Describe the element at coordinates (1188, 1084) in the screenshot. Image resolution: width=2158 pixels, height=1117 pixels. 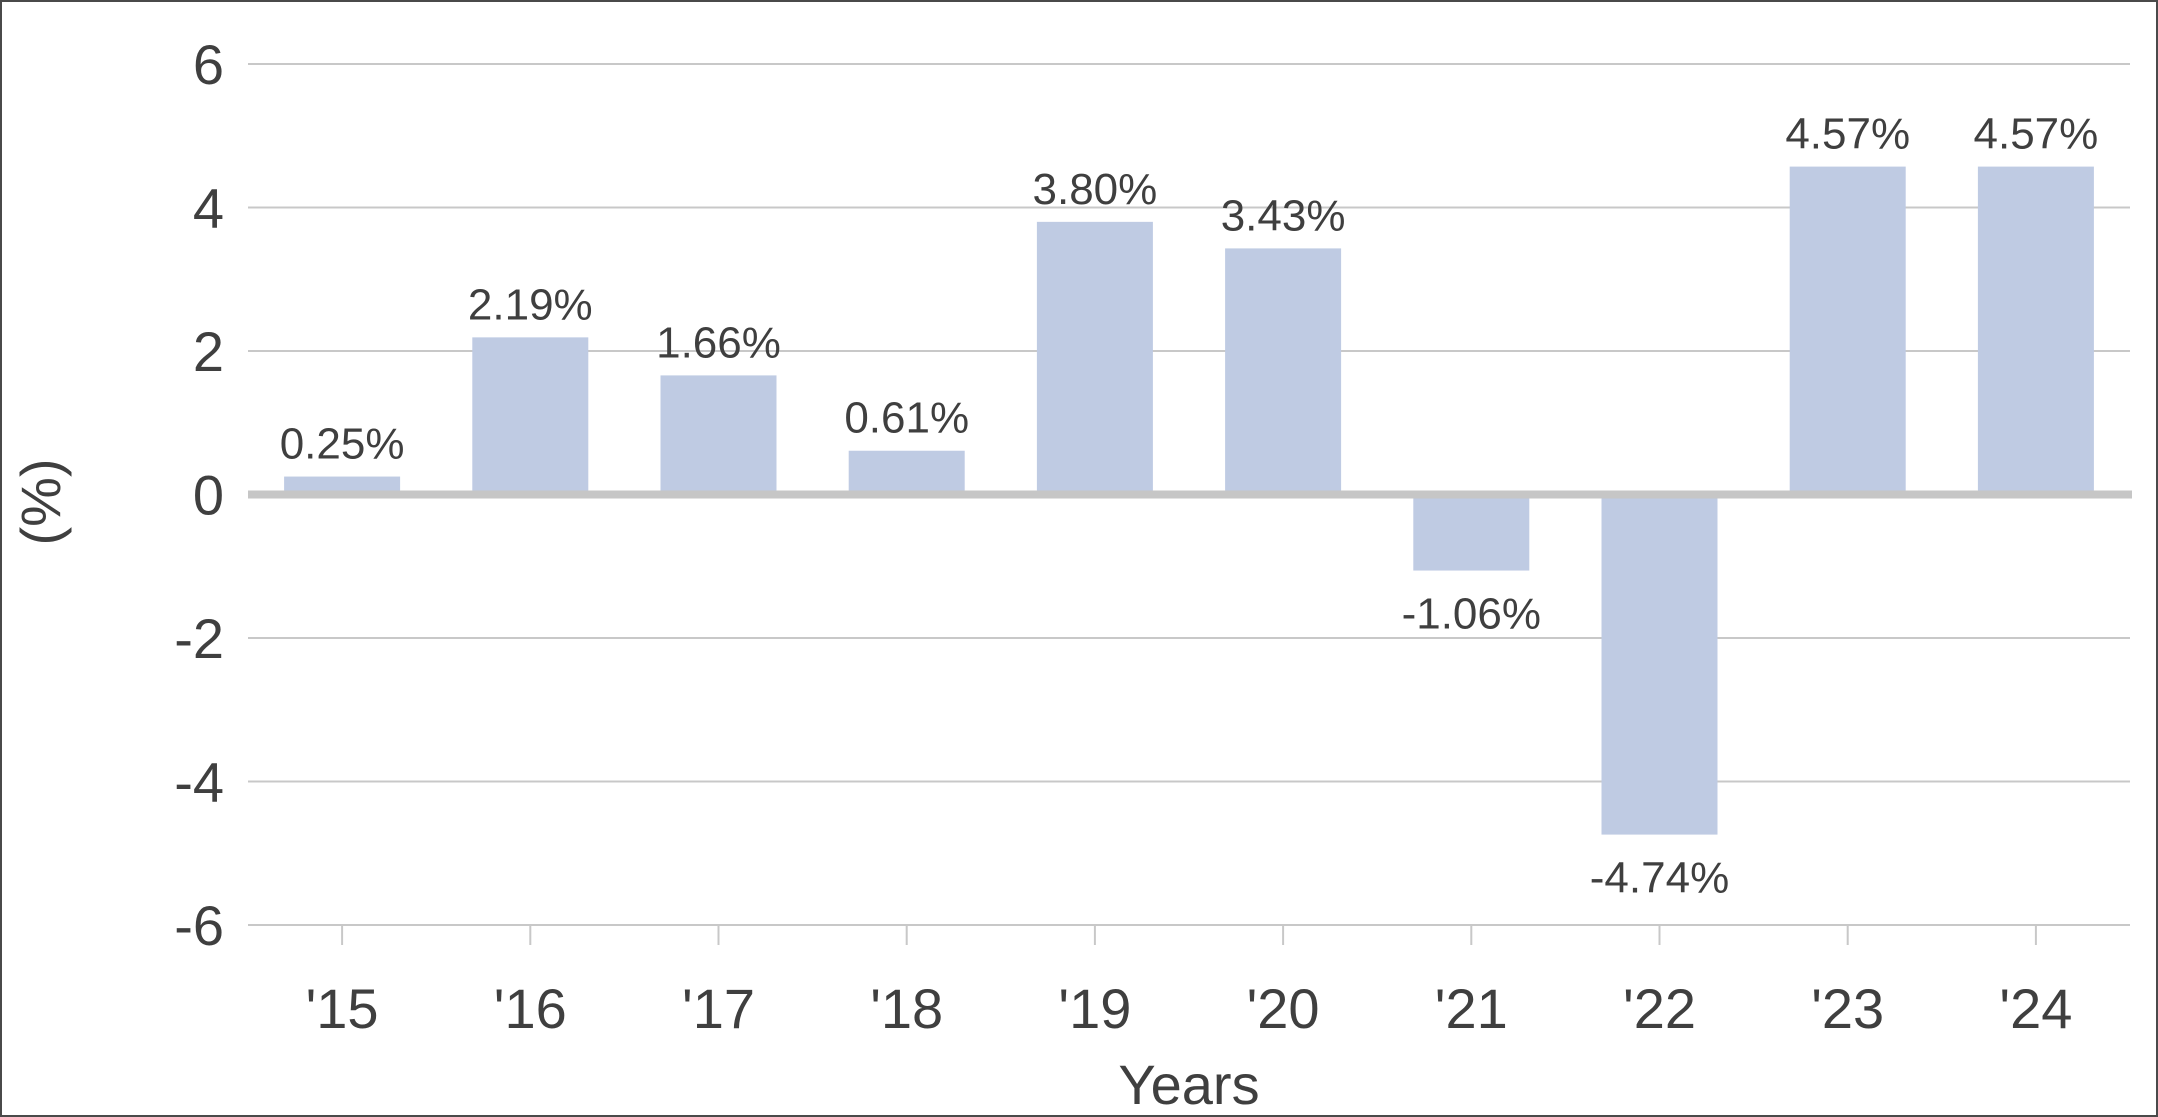
I see `x-axis-title: Years` at that location.